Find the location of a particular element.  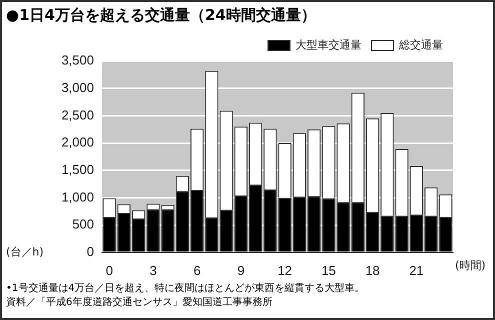

y-tick-label: 3,500 is located at coordinates (77, 60).